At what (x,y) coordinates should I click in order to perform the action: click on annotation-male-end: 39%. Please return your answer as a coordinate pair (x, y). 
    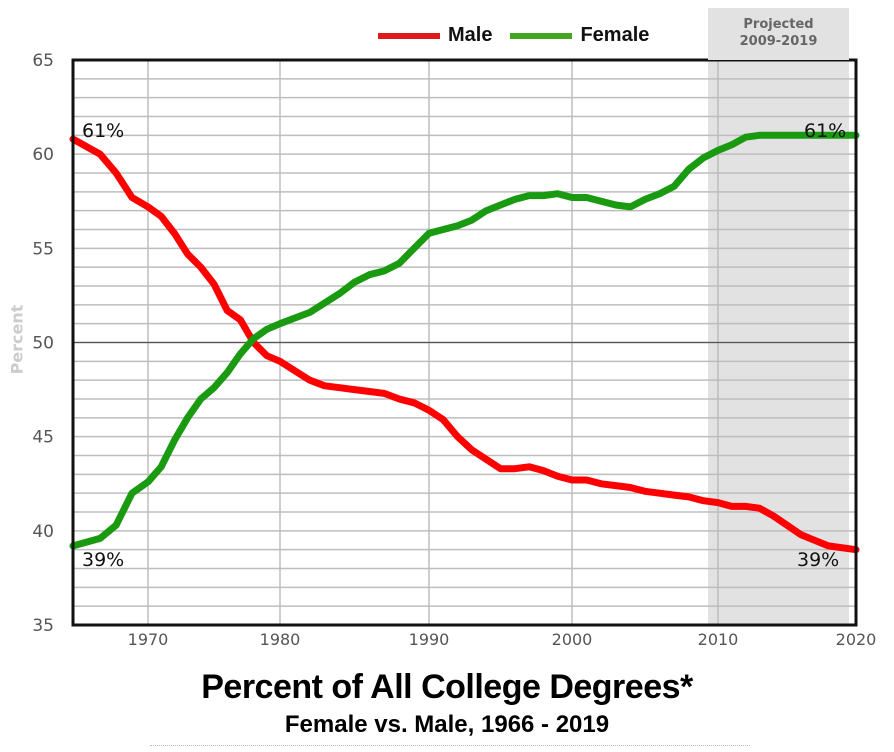
    Looking at the image, I should click on (818, 560).